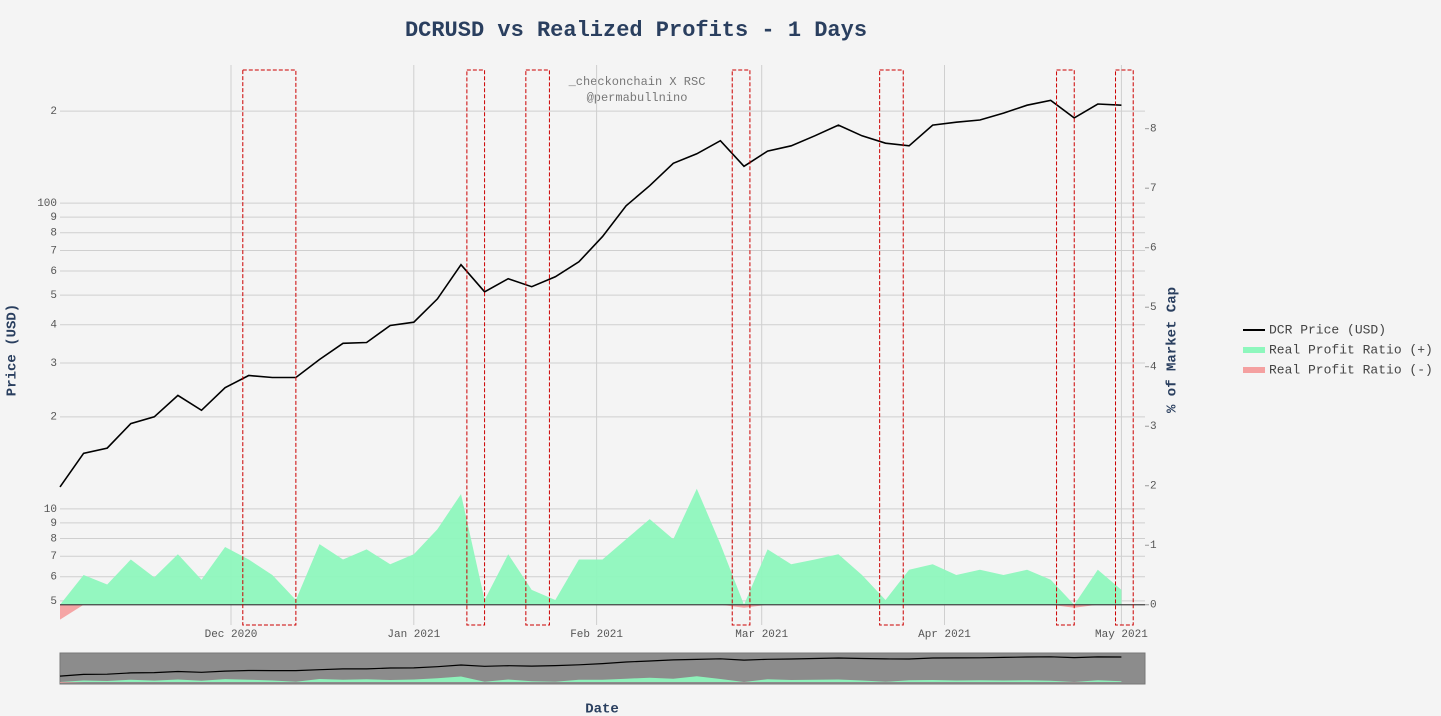 This screenshot has height=716, width=1441. Describe the element at coordinates (1153, 308) in the screenshot. I see `y2-tick-label: 5` at that location.